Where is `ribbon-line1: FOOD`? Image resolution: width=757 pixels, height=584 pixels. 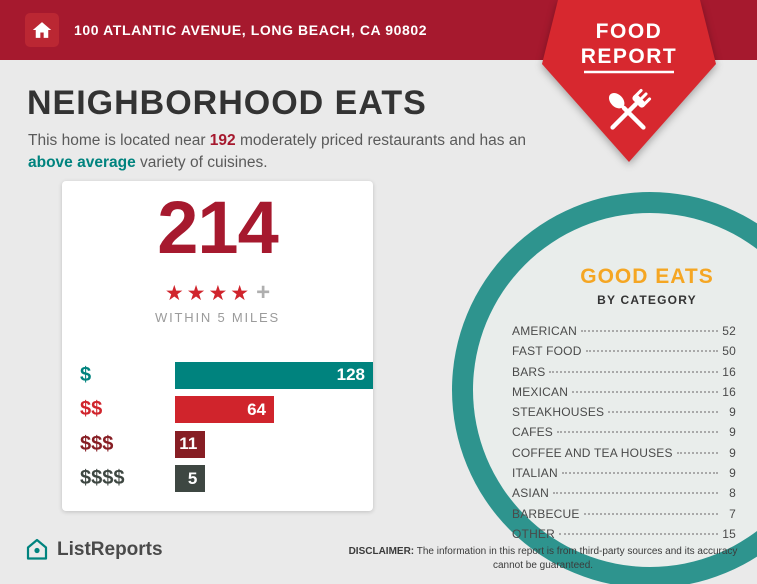
ribbon-line1: FOOD is located at coordinates (629, 31).